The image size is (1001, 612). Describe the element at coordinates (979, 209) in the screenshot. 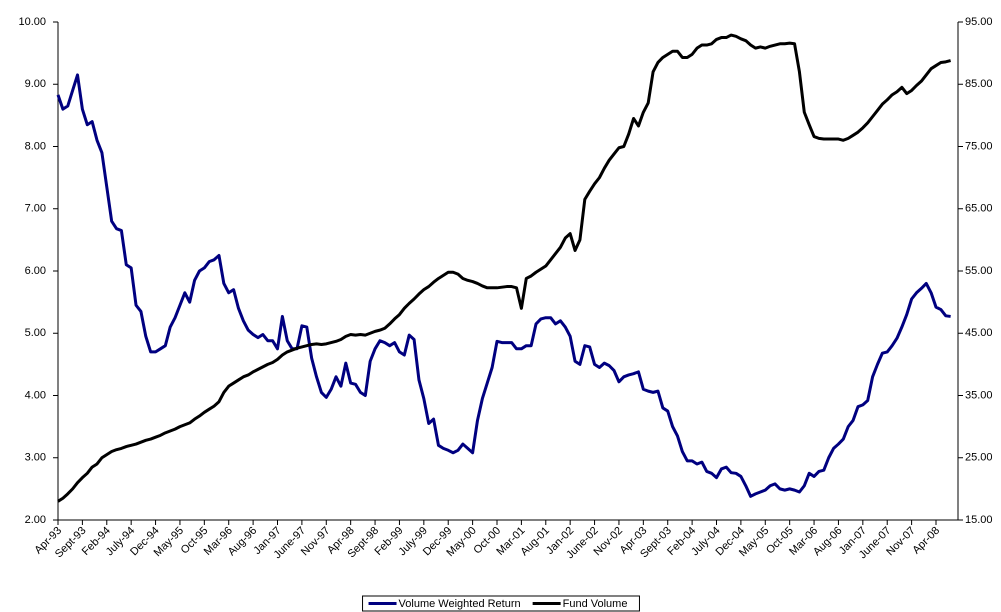

I see `y2-tick-label: 65.00` at that location.